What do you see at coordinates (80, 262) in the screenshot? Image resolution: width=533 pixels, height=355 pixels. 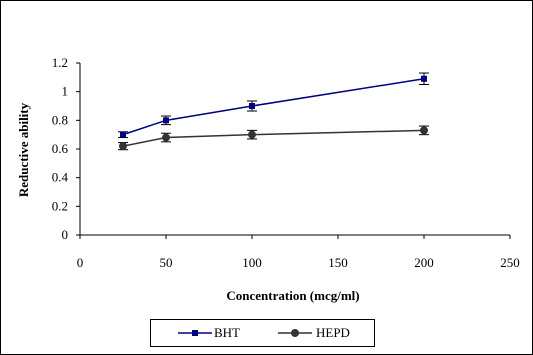 I see `x-tick-label: 0` at bounding box center [80, 262].